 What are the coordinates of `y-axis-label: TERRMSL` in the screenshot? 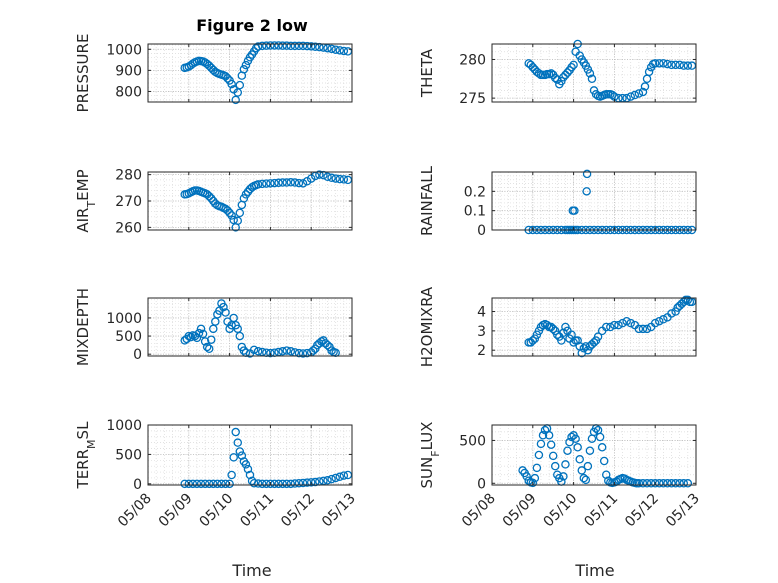 It's located at (86, 455).